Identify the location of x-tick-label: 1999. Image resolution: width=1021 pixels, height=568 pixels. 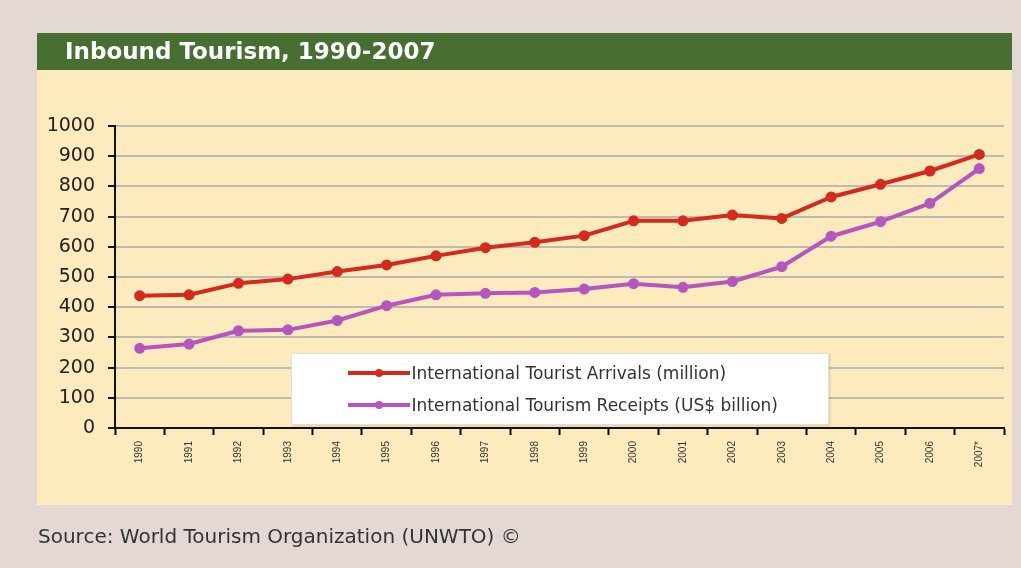
(583, 452).